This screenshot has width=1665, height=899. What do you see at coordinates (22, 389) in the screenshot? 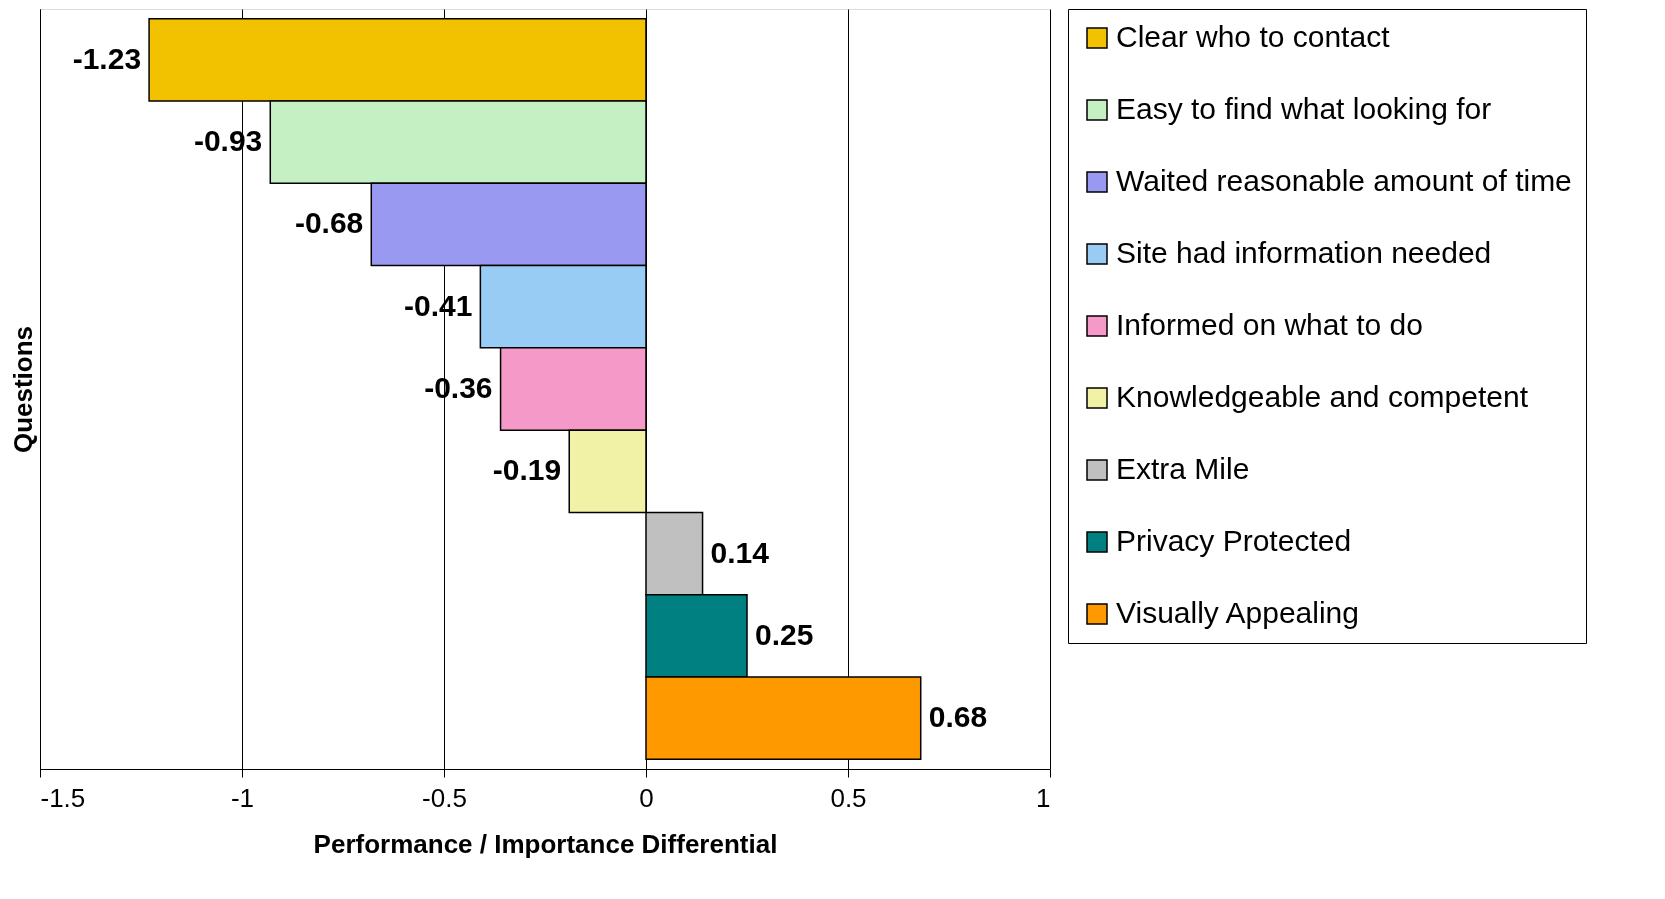
I see `y-axis-title: Questions` at bounding box center [22, 389].